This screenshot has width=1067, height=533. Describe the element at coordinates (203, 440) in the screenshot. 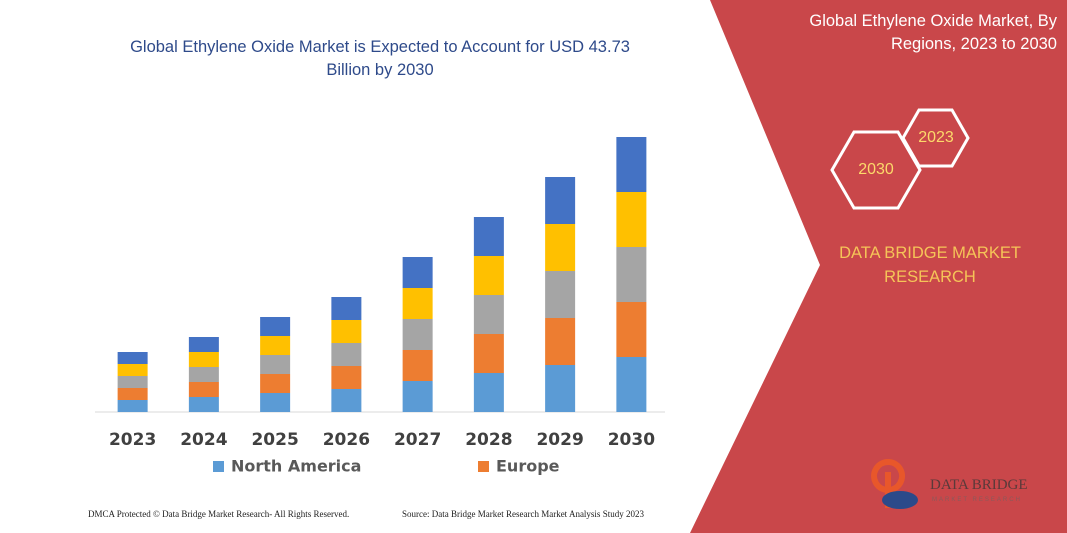

I see `x-tick-label: 2024` at that location.